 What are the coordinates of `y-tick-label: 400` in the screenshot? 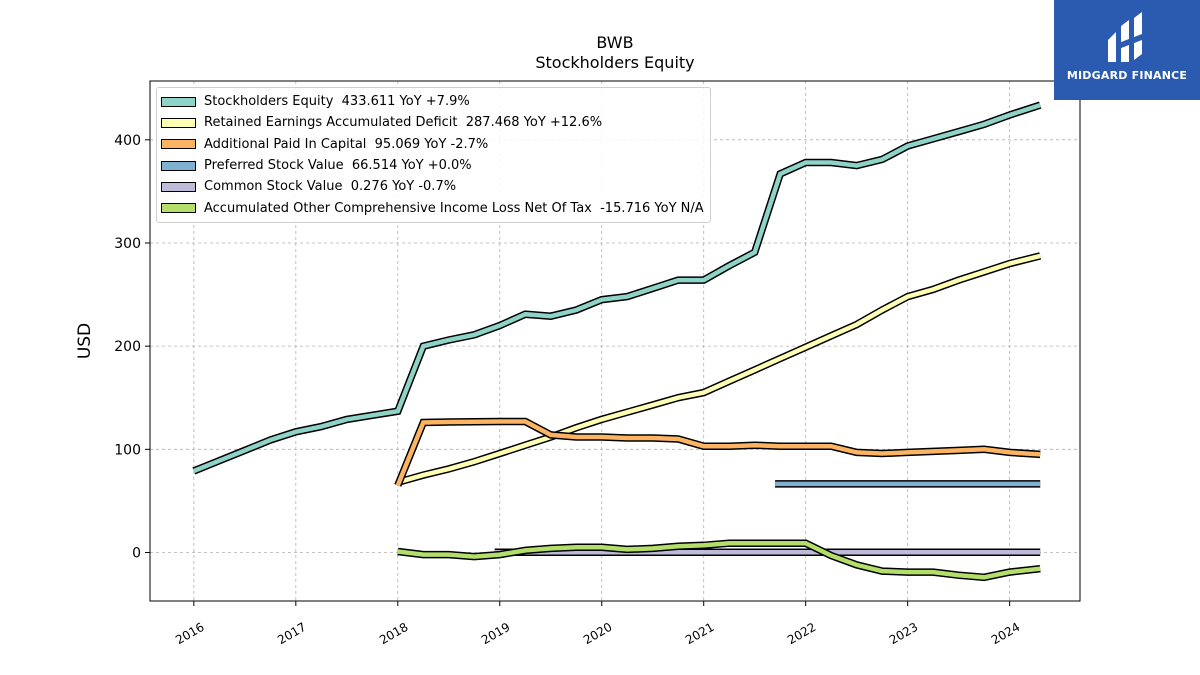 It's located at (127, 141).